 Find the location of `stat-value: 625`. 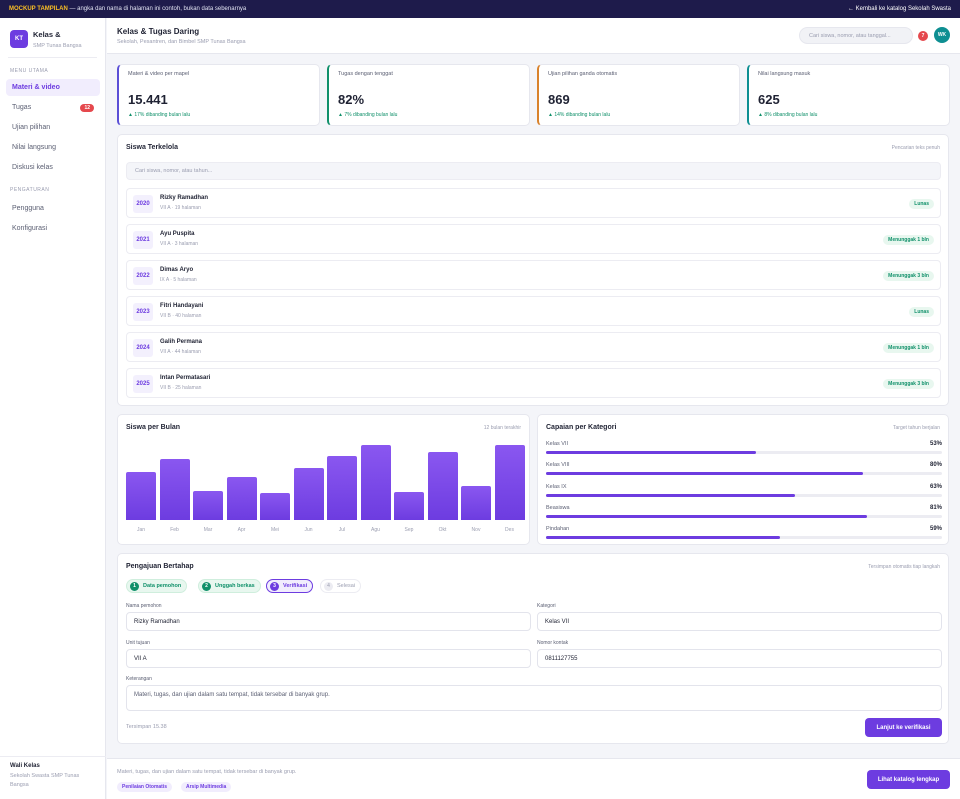

stat-value: 625 is located at coordinates (769, 99).